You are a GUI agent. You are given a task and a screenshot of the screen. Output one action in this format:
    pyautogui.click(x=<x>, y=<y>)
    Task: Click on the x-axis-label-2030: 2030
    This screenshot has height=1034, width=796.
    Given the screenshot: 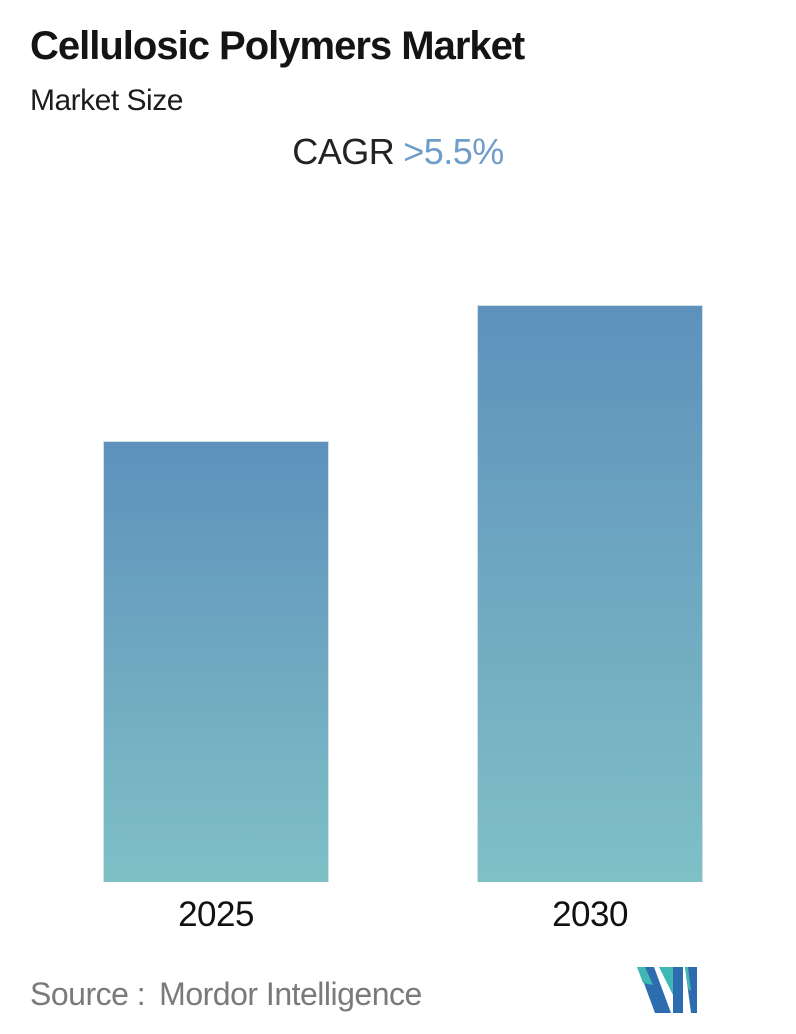 What is the action you would take?
    pyautogui.click(x=590, y=914)
    